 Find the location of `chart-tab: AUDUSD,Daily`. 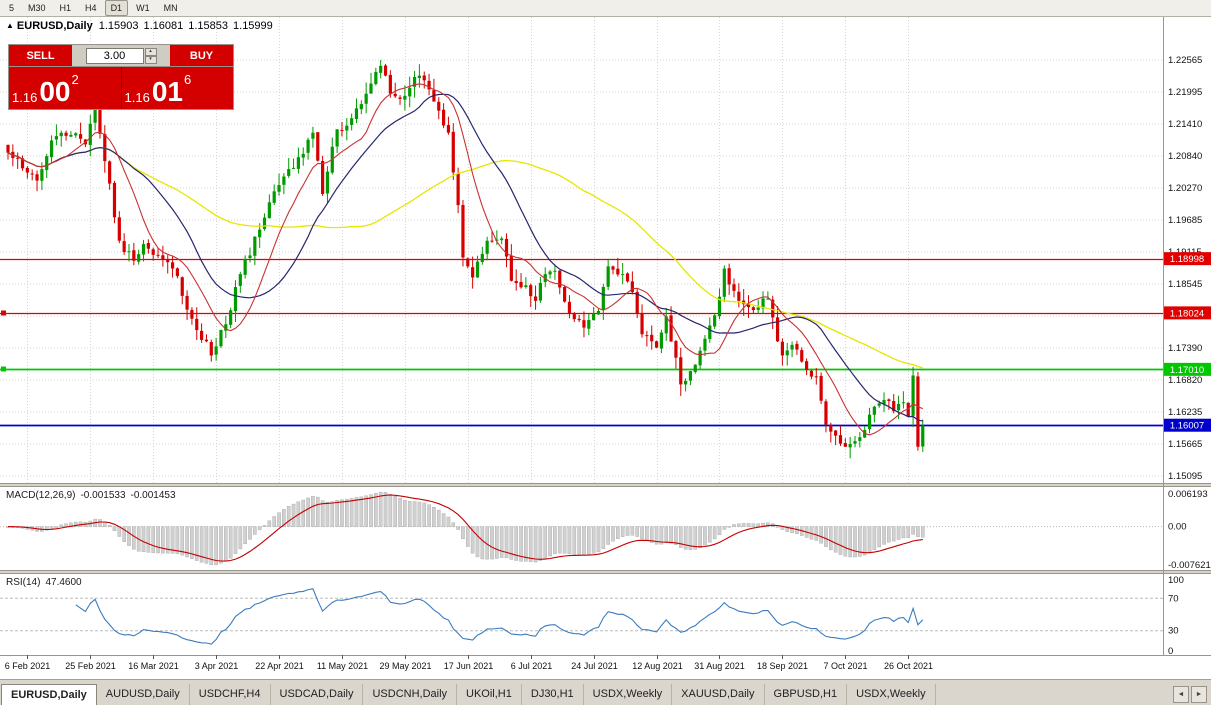

chart-tab: AUDUSD,Daily is located at coordinates (143, 694).